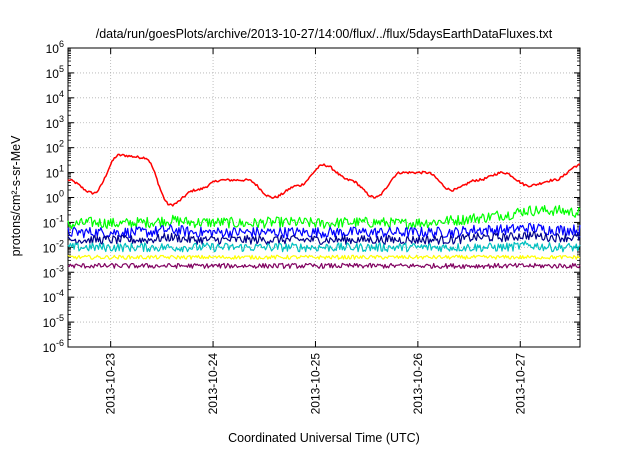 This screenshot has height=453, width=640. What do you see at coordinates (61, 69) in the screenshot?
I see `y-tick-label-exponent: 5` at bounding box center [61, 69].